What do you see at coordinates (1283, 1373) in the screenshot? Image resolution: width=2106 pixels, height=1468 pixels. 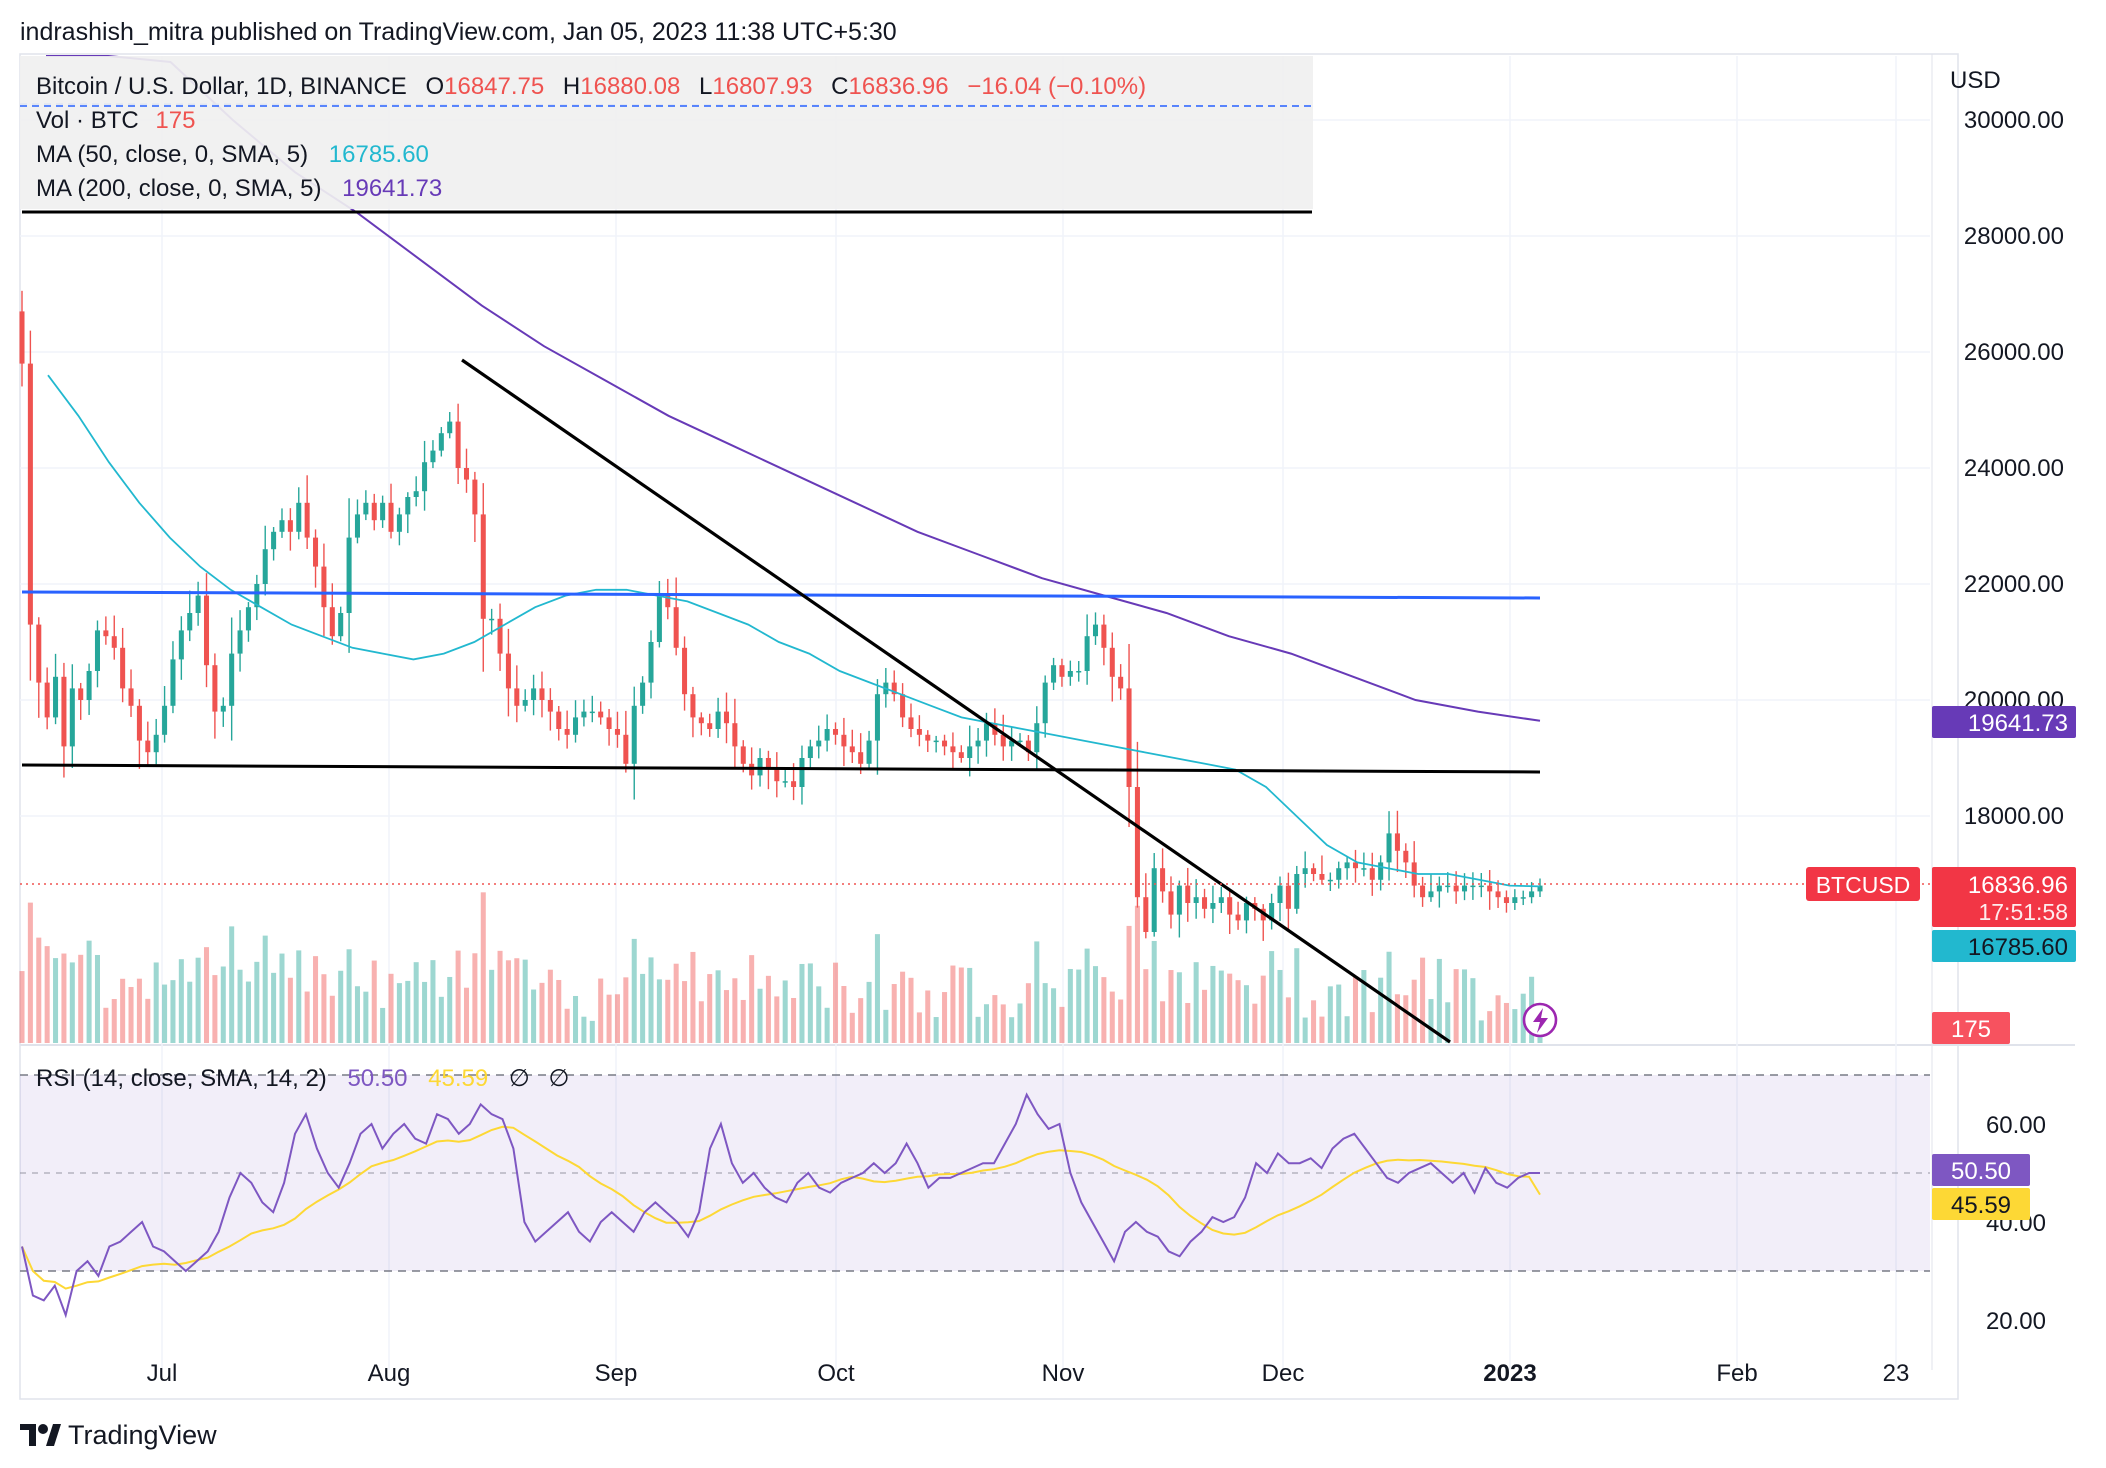 I see `time-tick: Dec` at bounding box center [1283, 1373].